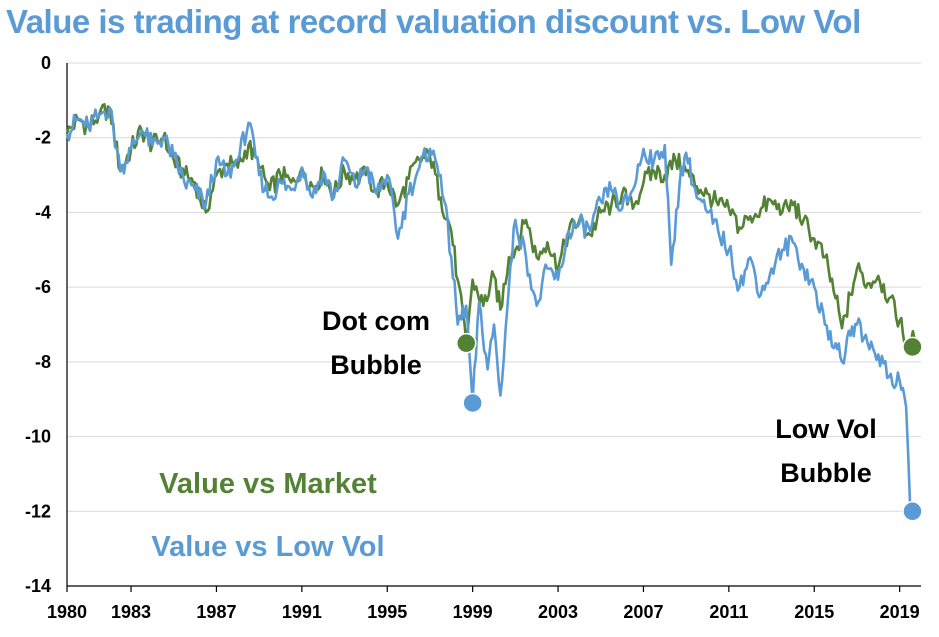 The image size is (939, 637). What do you see at coordinates (267, 547) in the screenshot?
I see `legend-value-vs-low-vol: Value vs Low Vol` at bounding box center [267, 547].